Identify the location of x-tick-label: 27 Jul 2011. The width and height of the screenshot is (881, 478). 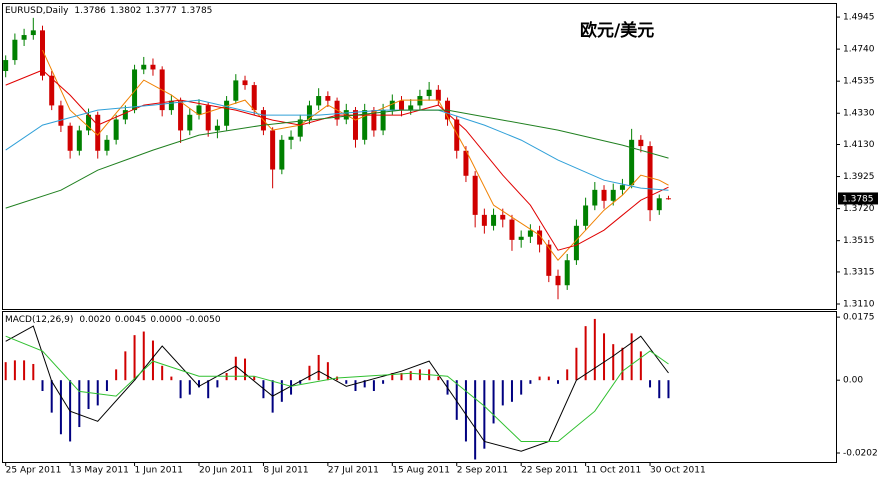
(353, 471).